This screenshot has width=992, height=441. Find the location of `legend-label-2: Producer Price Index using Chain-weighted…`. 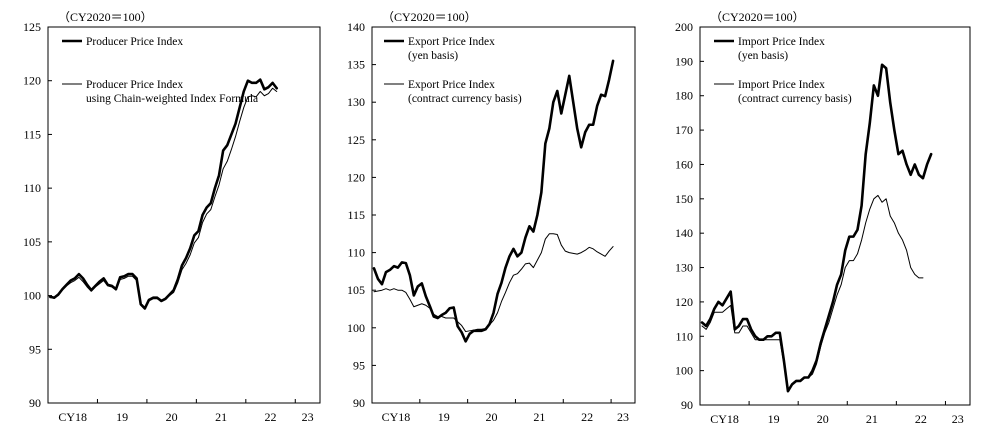

legend-label-2: Producer Price Index using Chain-weighted… is located at coordinates (172, 92).